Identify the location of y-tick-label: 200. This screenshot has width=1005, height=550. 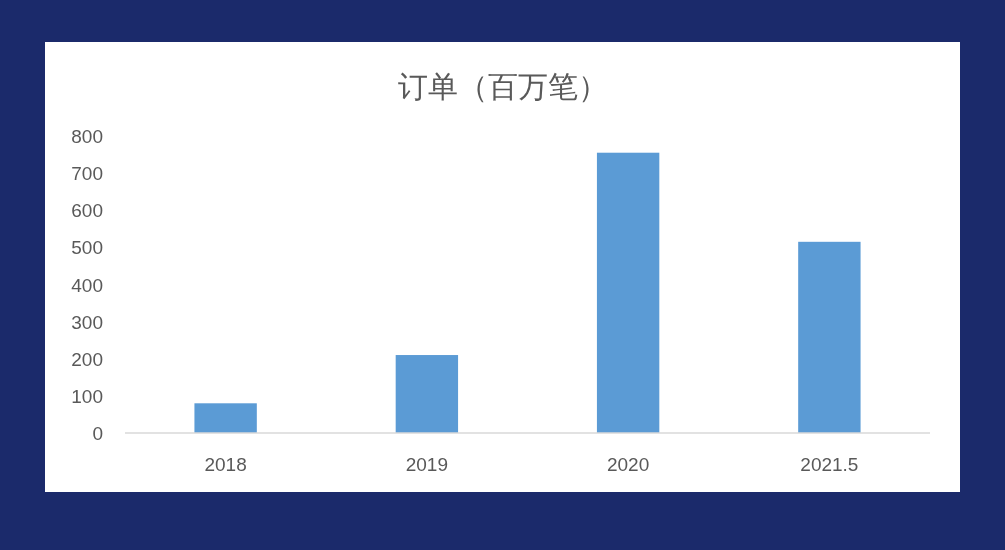
(87, 359).